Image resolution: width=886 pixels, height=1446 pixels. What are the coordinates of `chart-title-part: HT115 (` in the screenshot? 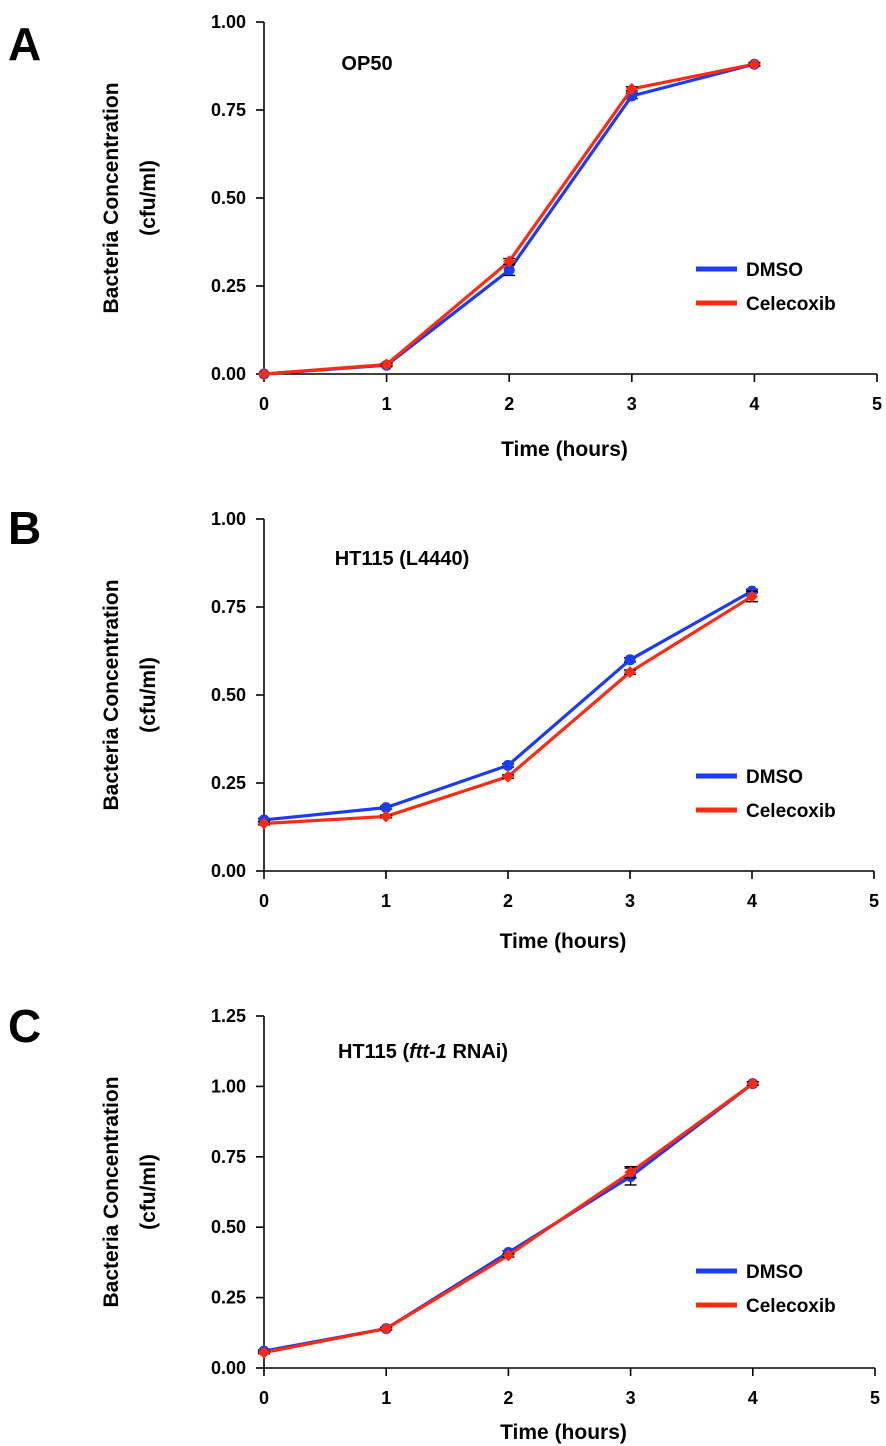 It's located at (373, 1052).